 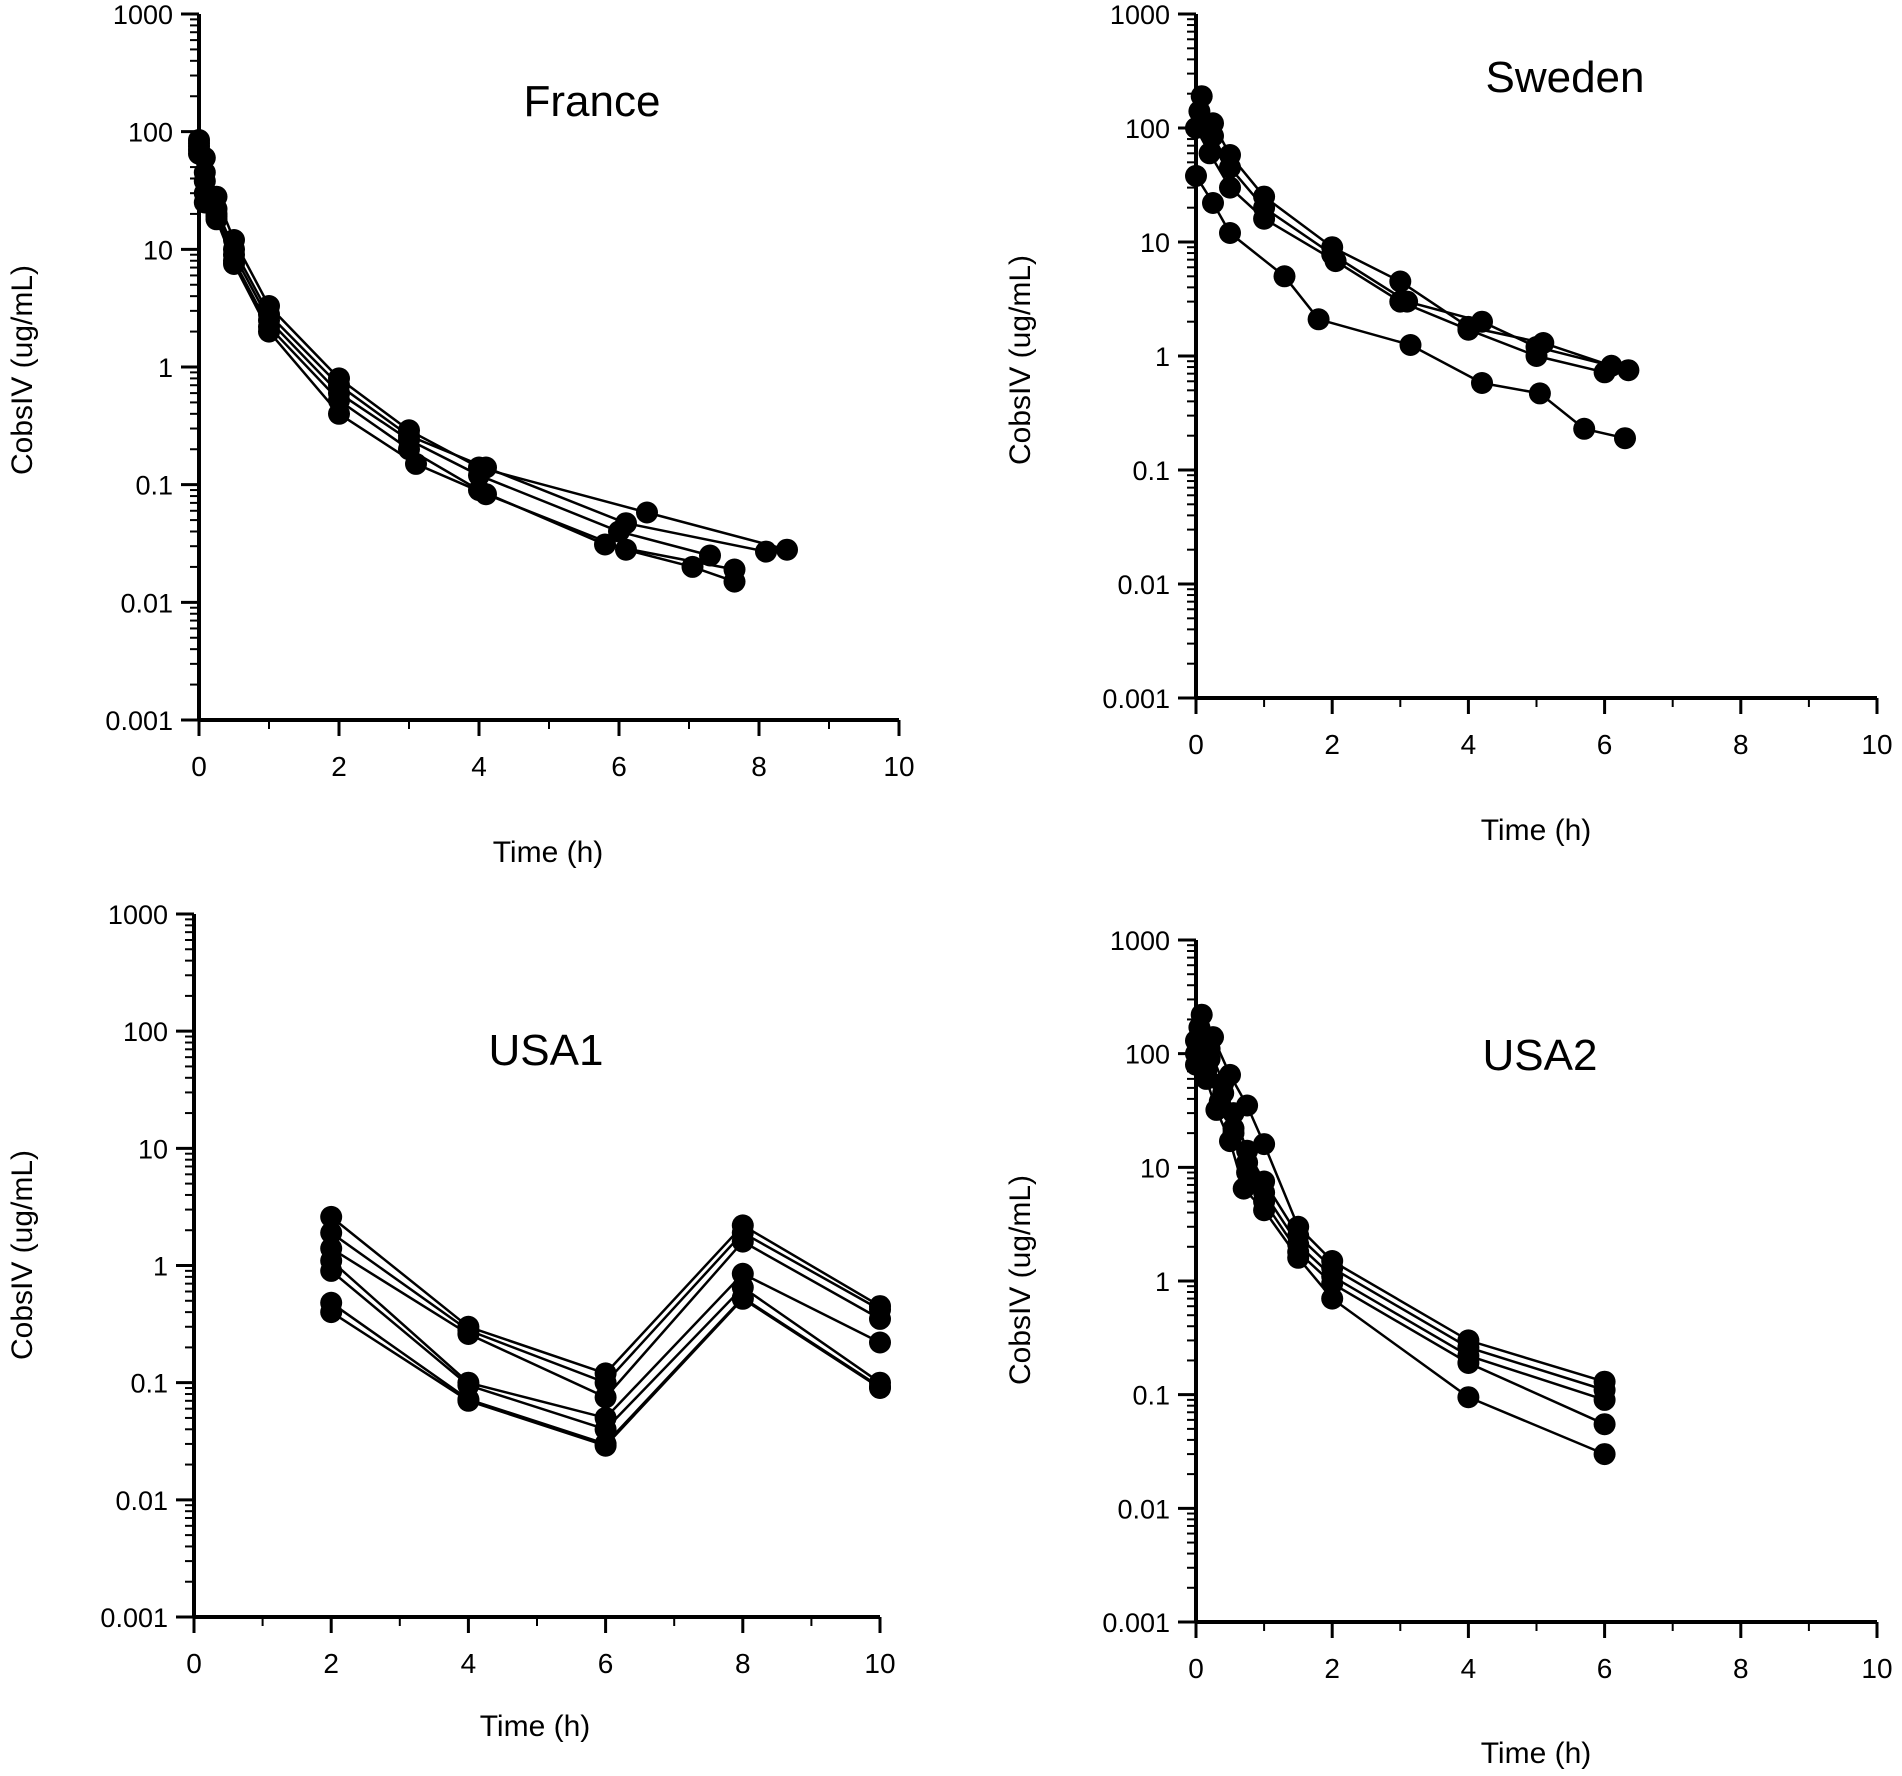 What do you see at coordinates (1136, 699) in the screenshot?
I see `y-tick-label: 0.001` at bounding box center [1136, 699].